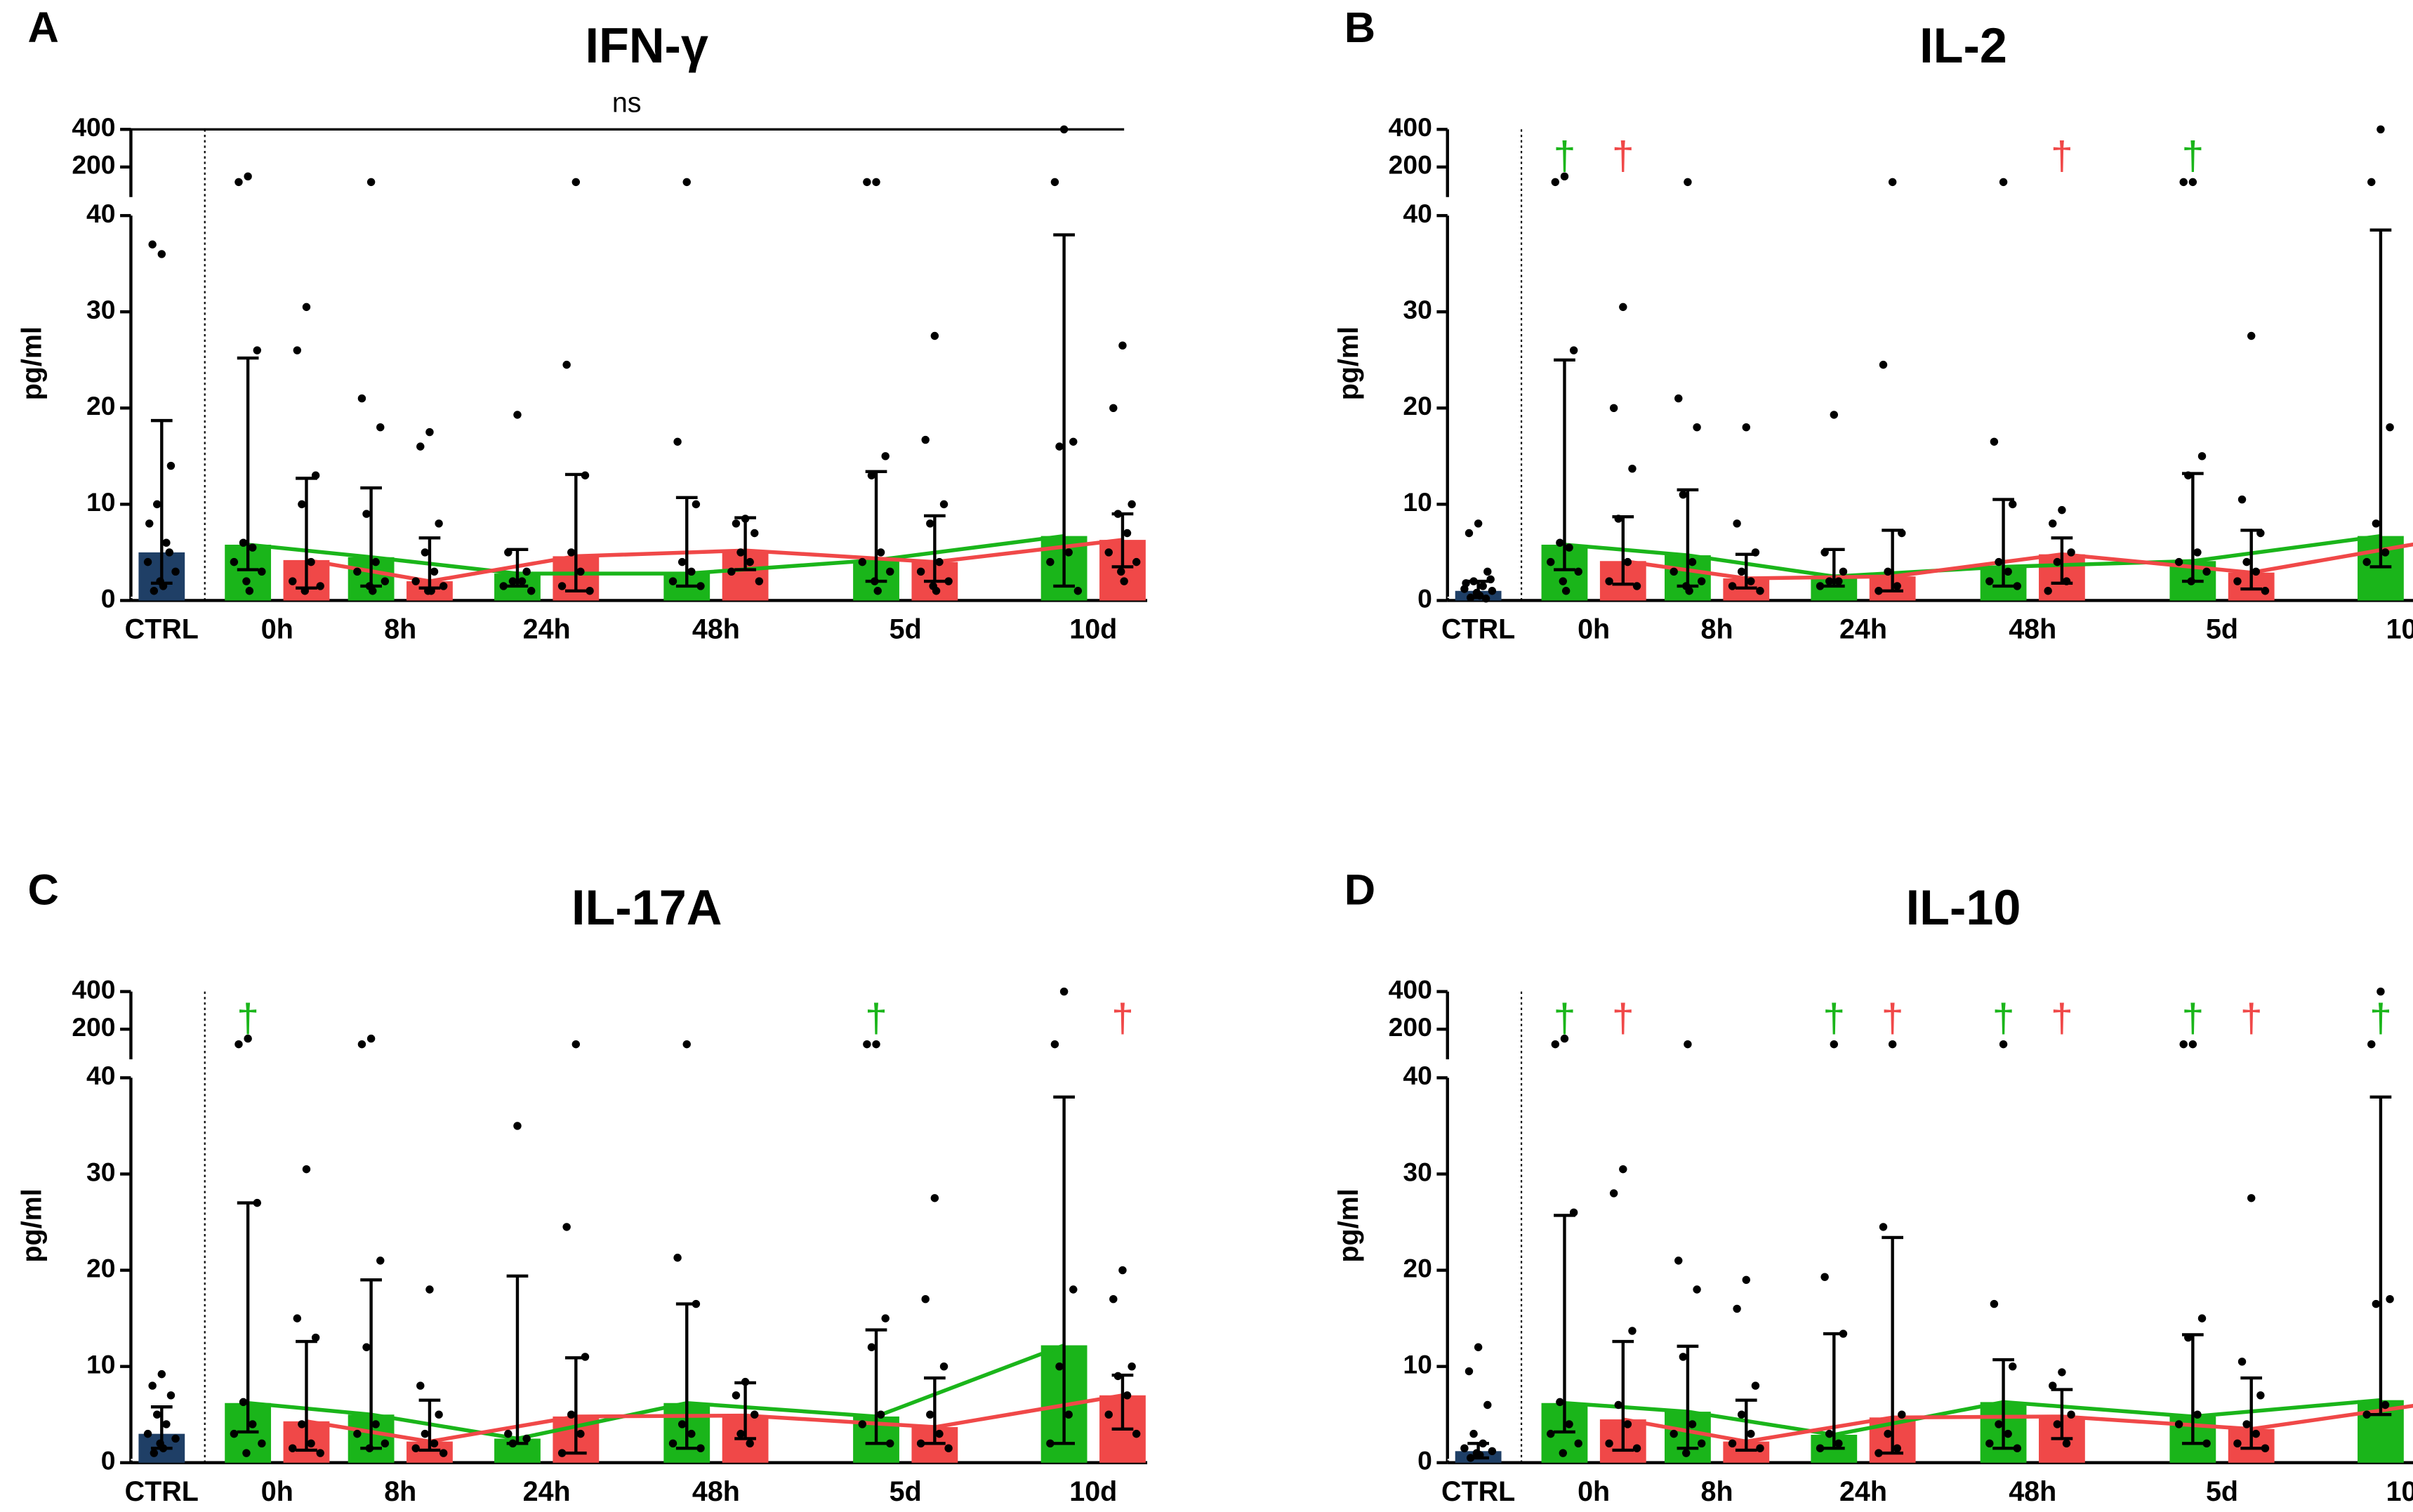  I want to click on panel-letter: C, so click(42, 890).